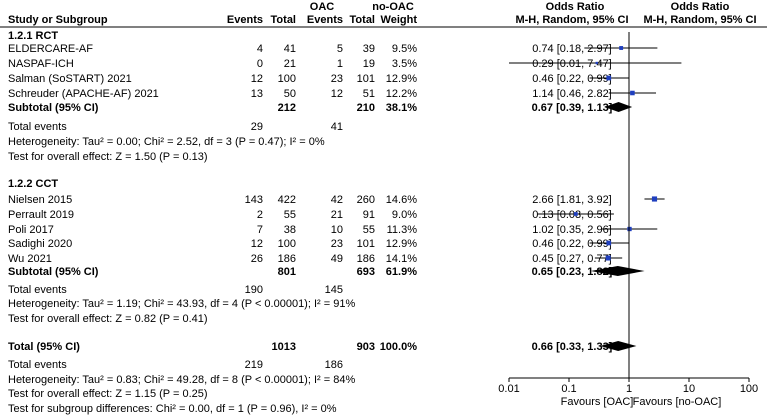  Describe the element at coordinates (257, 79) in the screenshot. I see `oac-events-cell: 12` at that location.